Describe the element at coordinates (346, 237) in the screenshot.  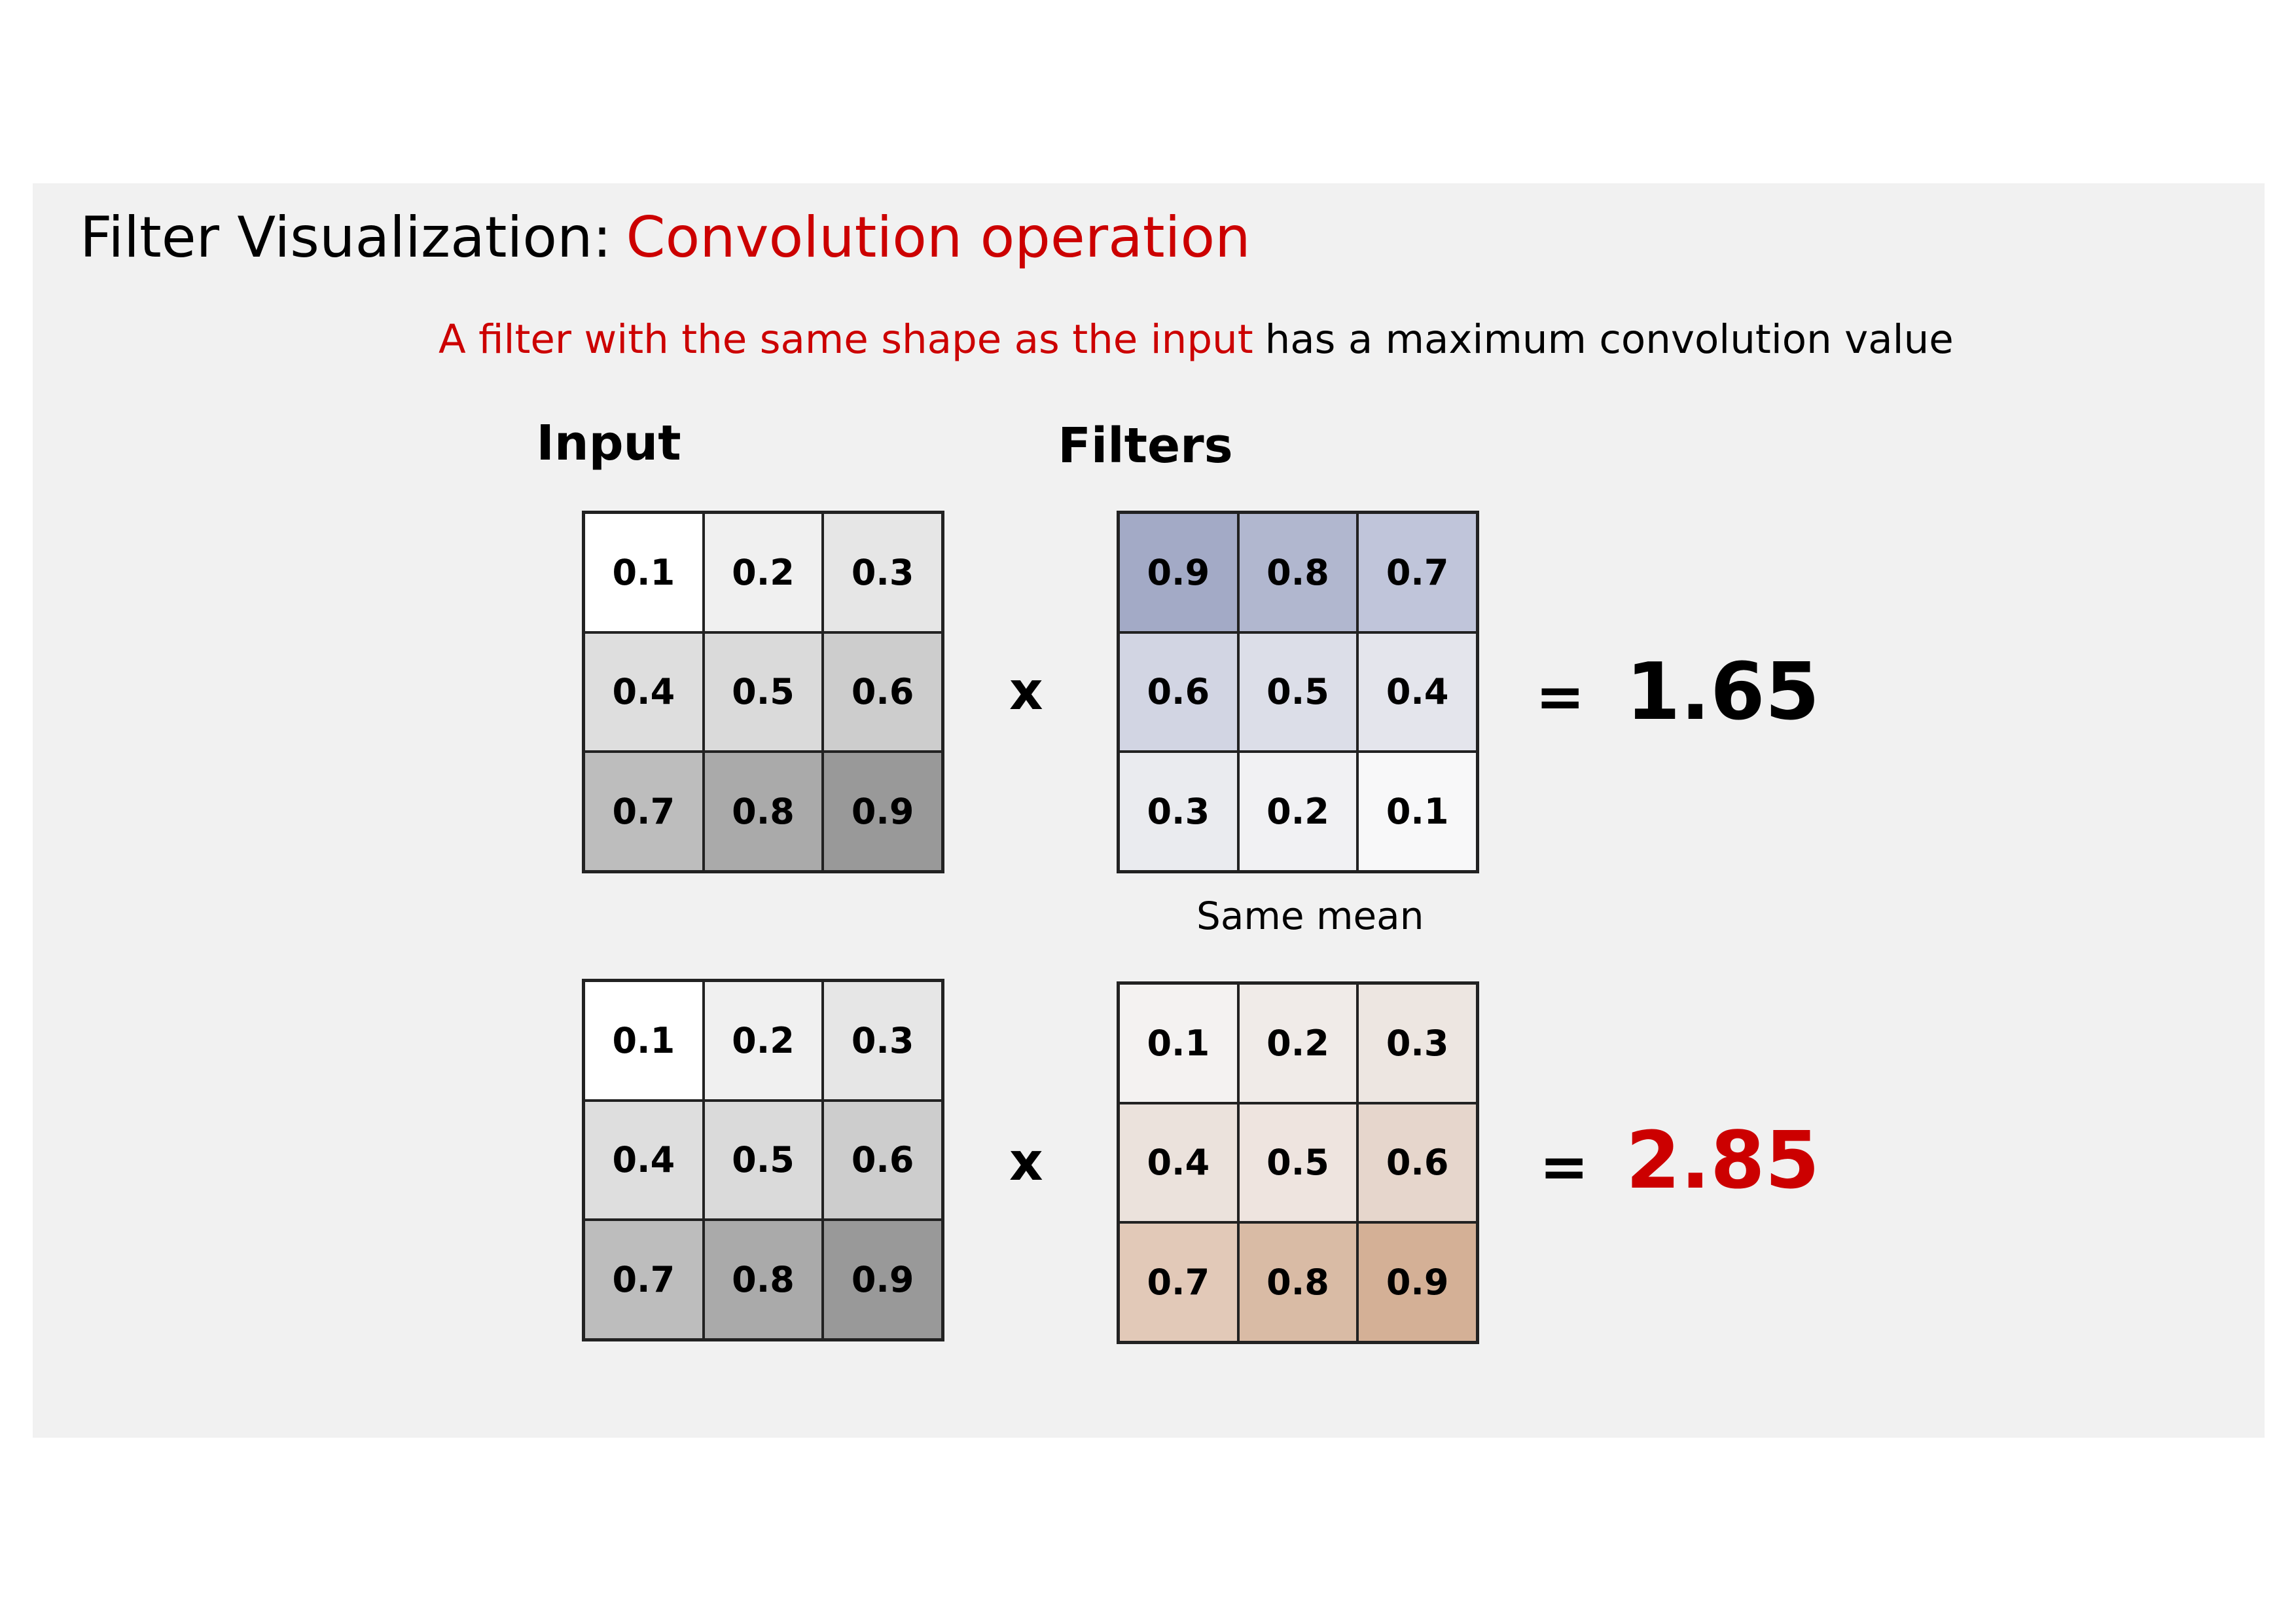
I see `title-part-1: Filter Visualization:` at that location.